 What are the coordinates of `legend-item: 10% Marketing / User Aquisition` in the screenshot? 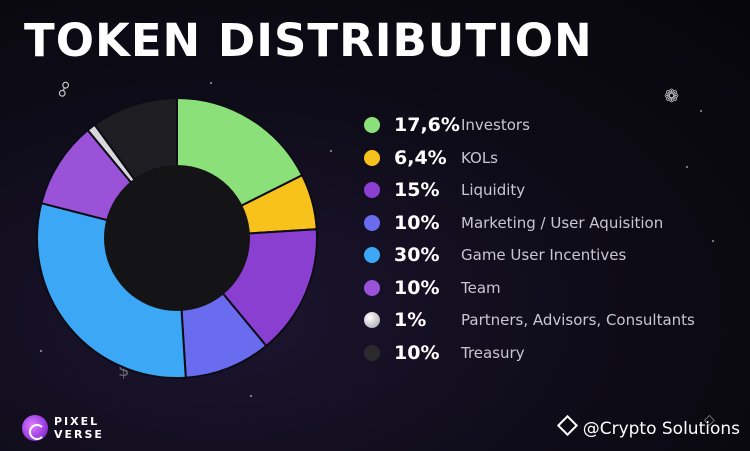 It's located at (544, 223).